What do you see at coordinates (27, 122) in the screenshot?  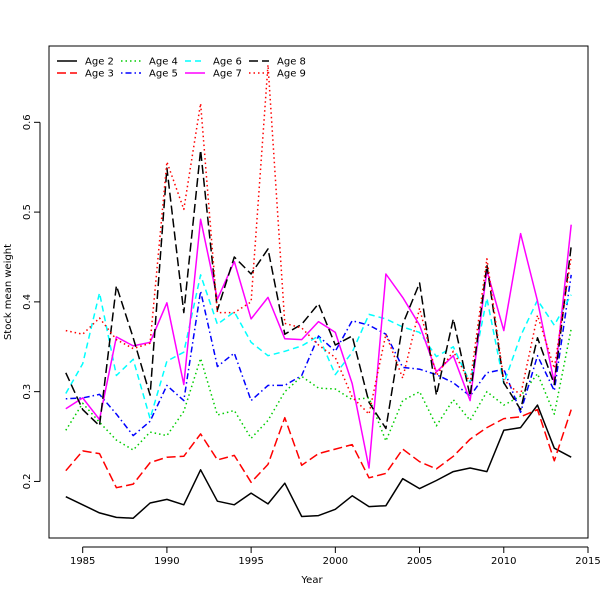 I see `y-tick-label: 0.6` at bounding box center [27, 122].